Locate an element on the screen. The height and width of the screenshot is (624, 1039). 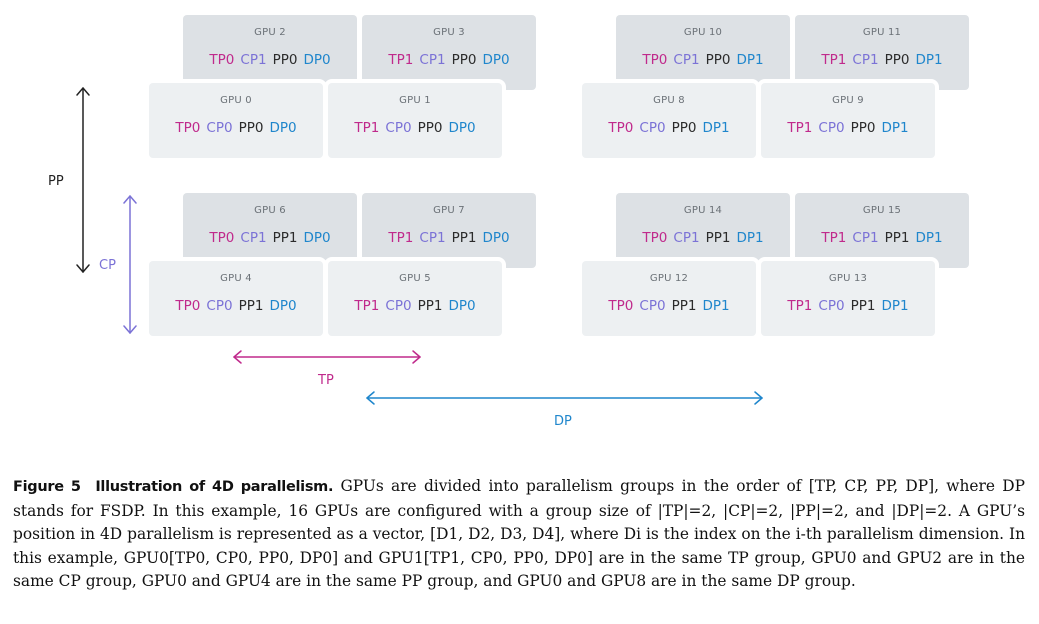
gpu-card-8: GPU 8 TP0 CP0 PP0 DP1 is located at coordinates (669, 120).